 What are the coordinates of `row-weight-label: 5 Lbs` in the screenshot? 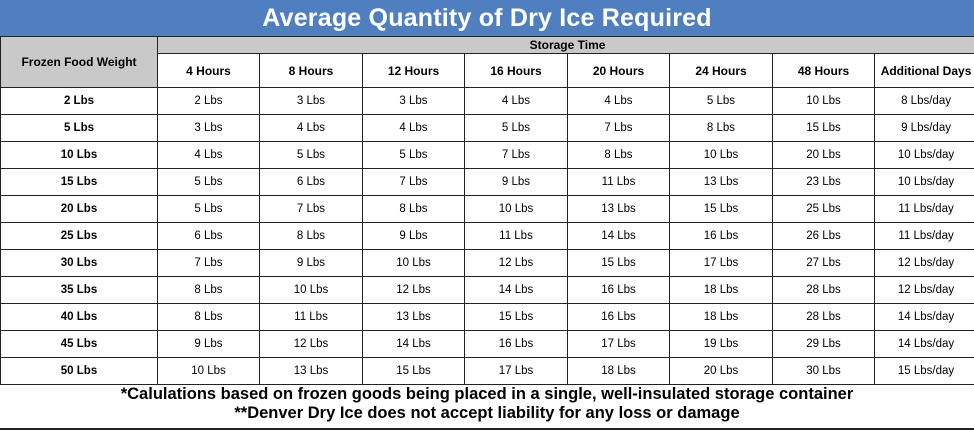 It's located at (79, 128).